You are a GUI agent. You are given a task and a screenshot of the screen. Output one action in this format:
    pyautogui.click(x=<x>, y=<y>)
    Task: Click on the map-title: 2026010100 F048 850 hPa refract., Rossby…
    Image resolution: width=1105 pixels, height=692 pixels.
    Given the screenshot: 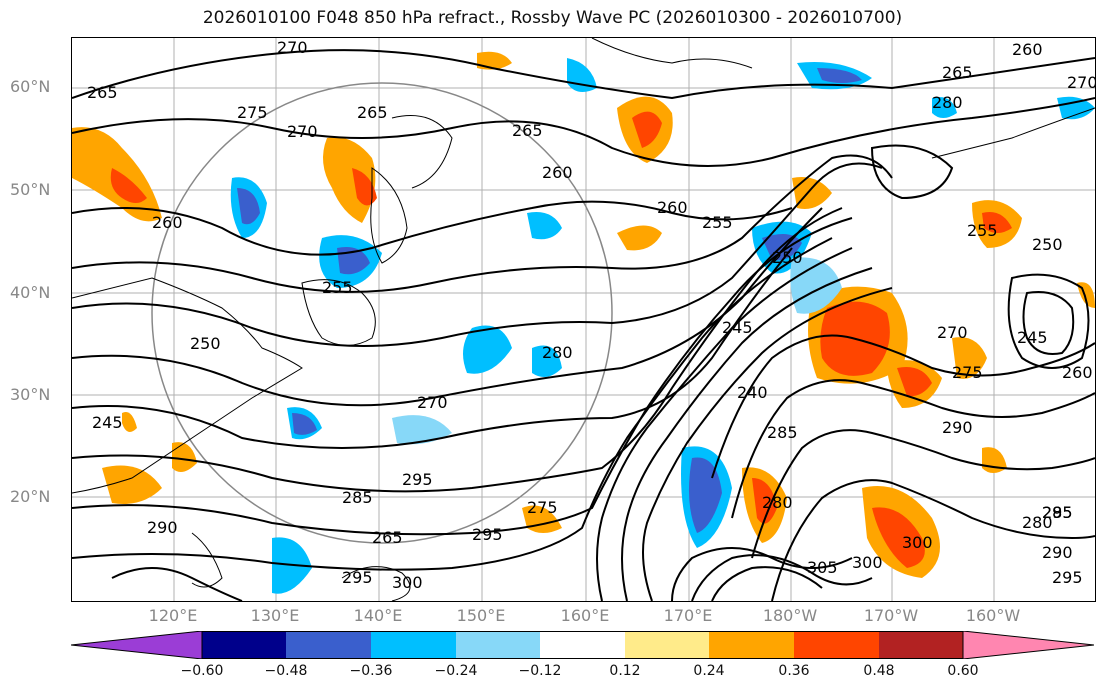 What is the action you would take?
    pyautogui.click(x=552, y=18)
    